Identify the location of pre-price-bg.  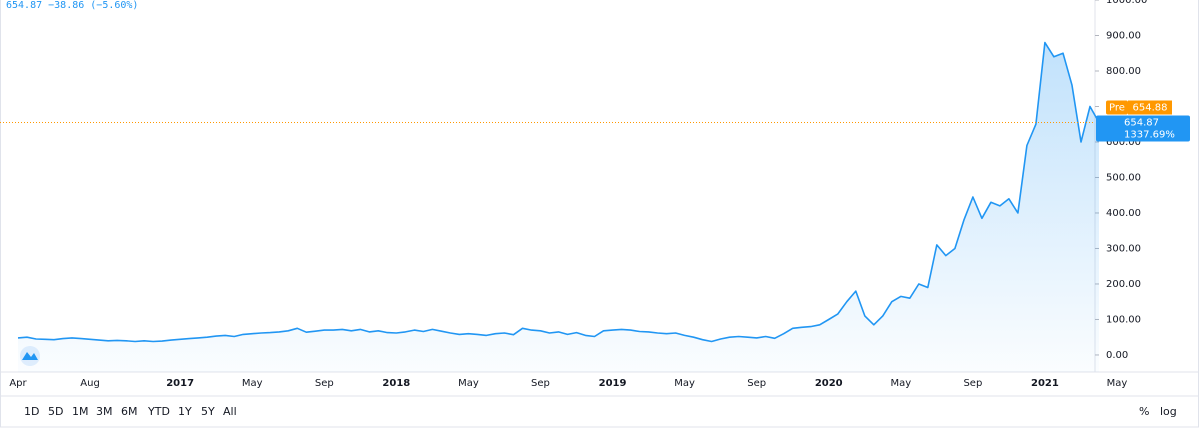
(1150, 107).